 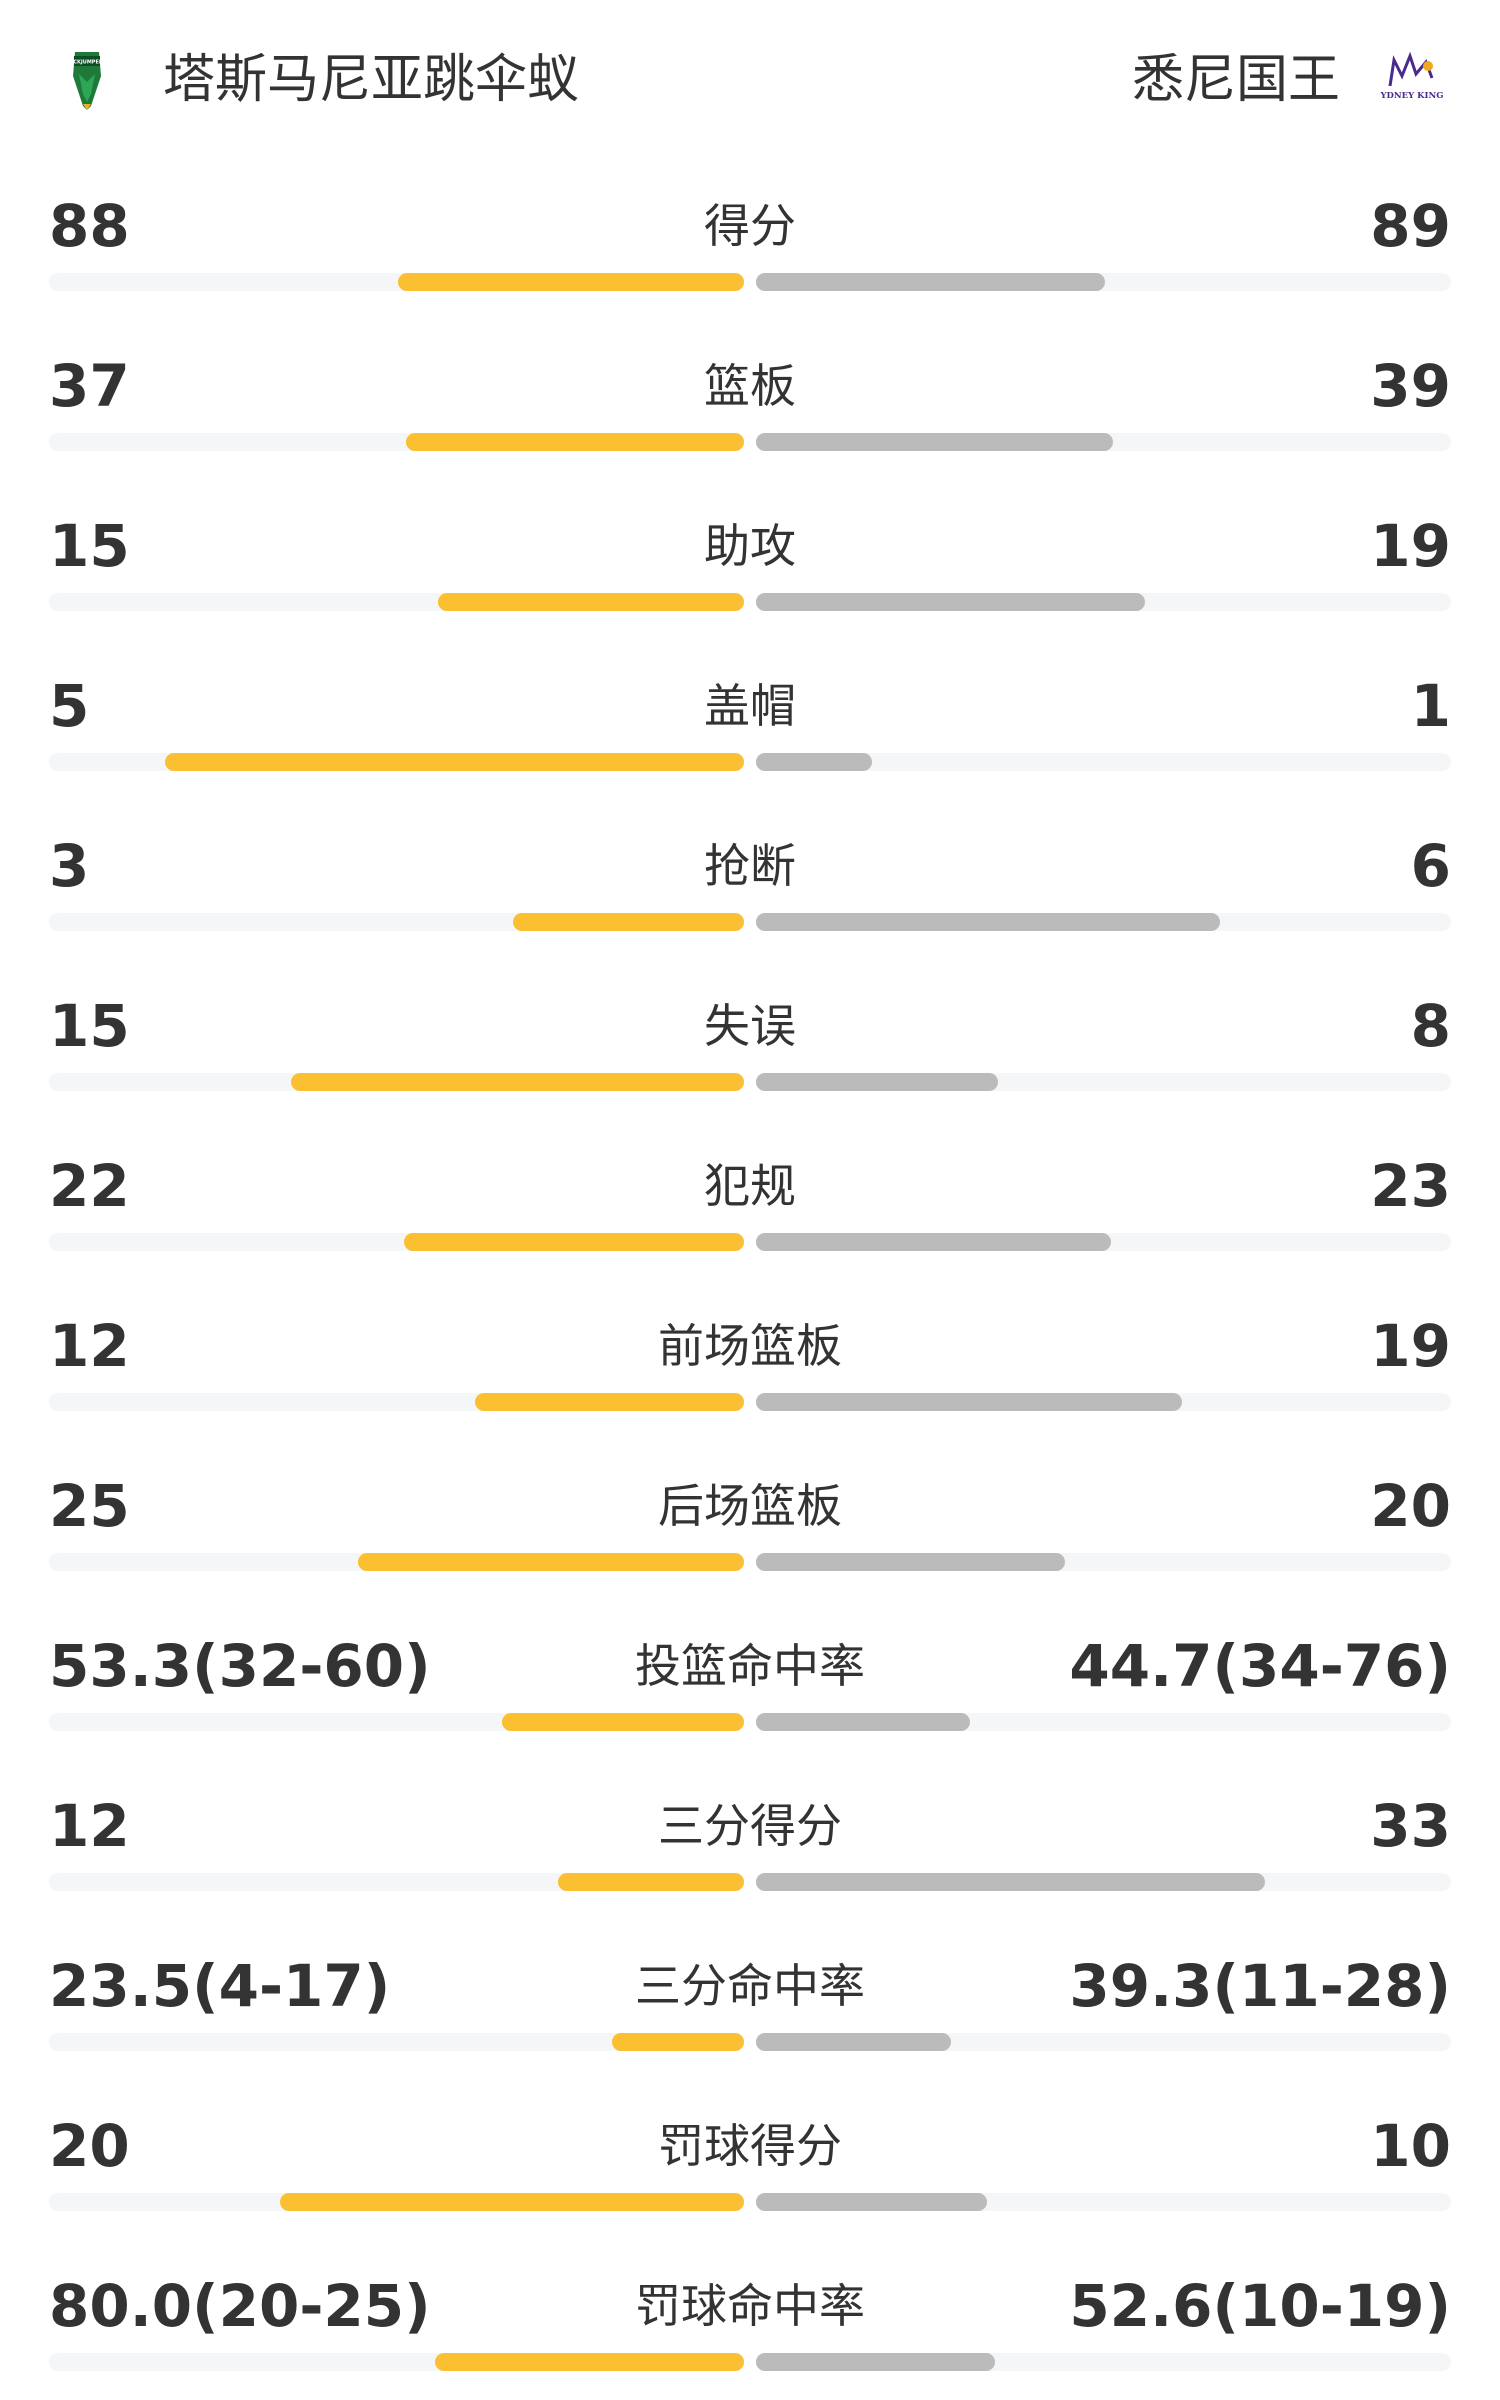 What do you see at coordinates (1412, 80) in the screenshot?
I see `sydney-kings-logo-icon: SYDNEY KINGS` at bounding box center [1412, 80].